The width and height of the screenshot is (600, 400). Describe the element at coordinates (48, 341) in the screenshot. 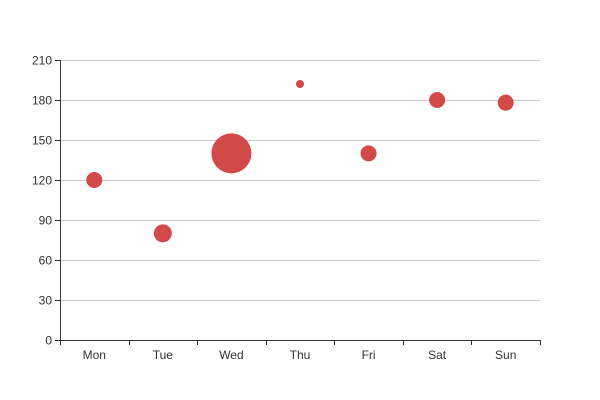

I see `y-tick-label: 0` at that location.